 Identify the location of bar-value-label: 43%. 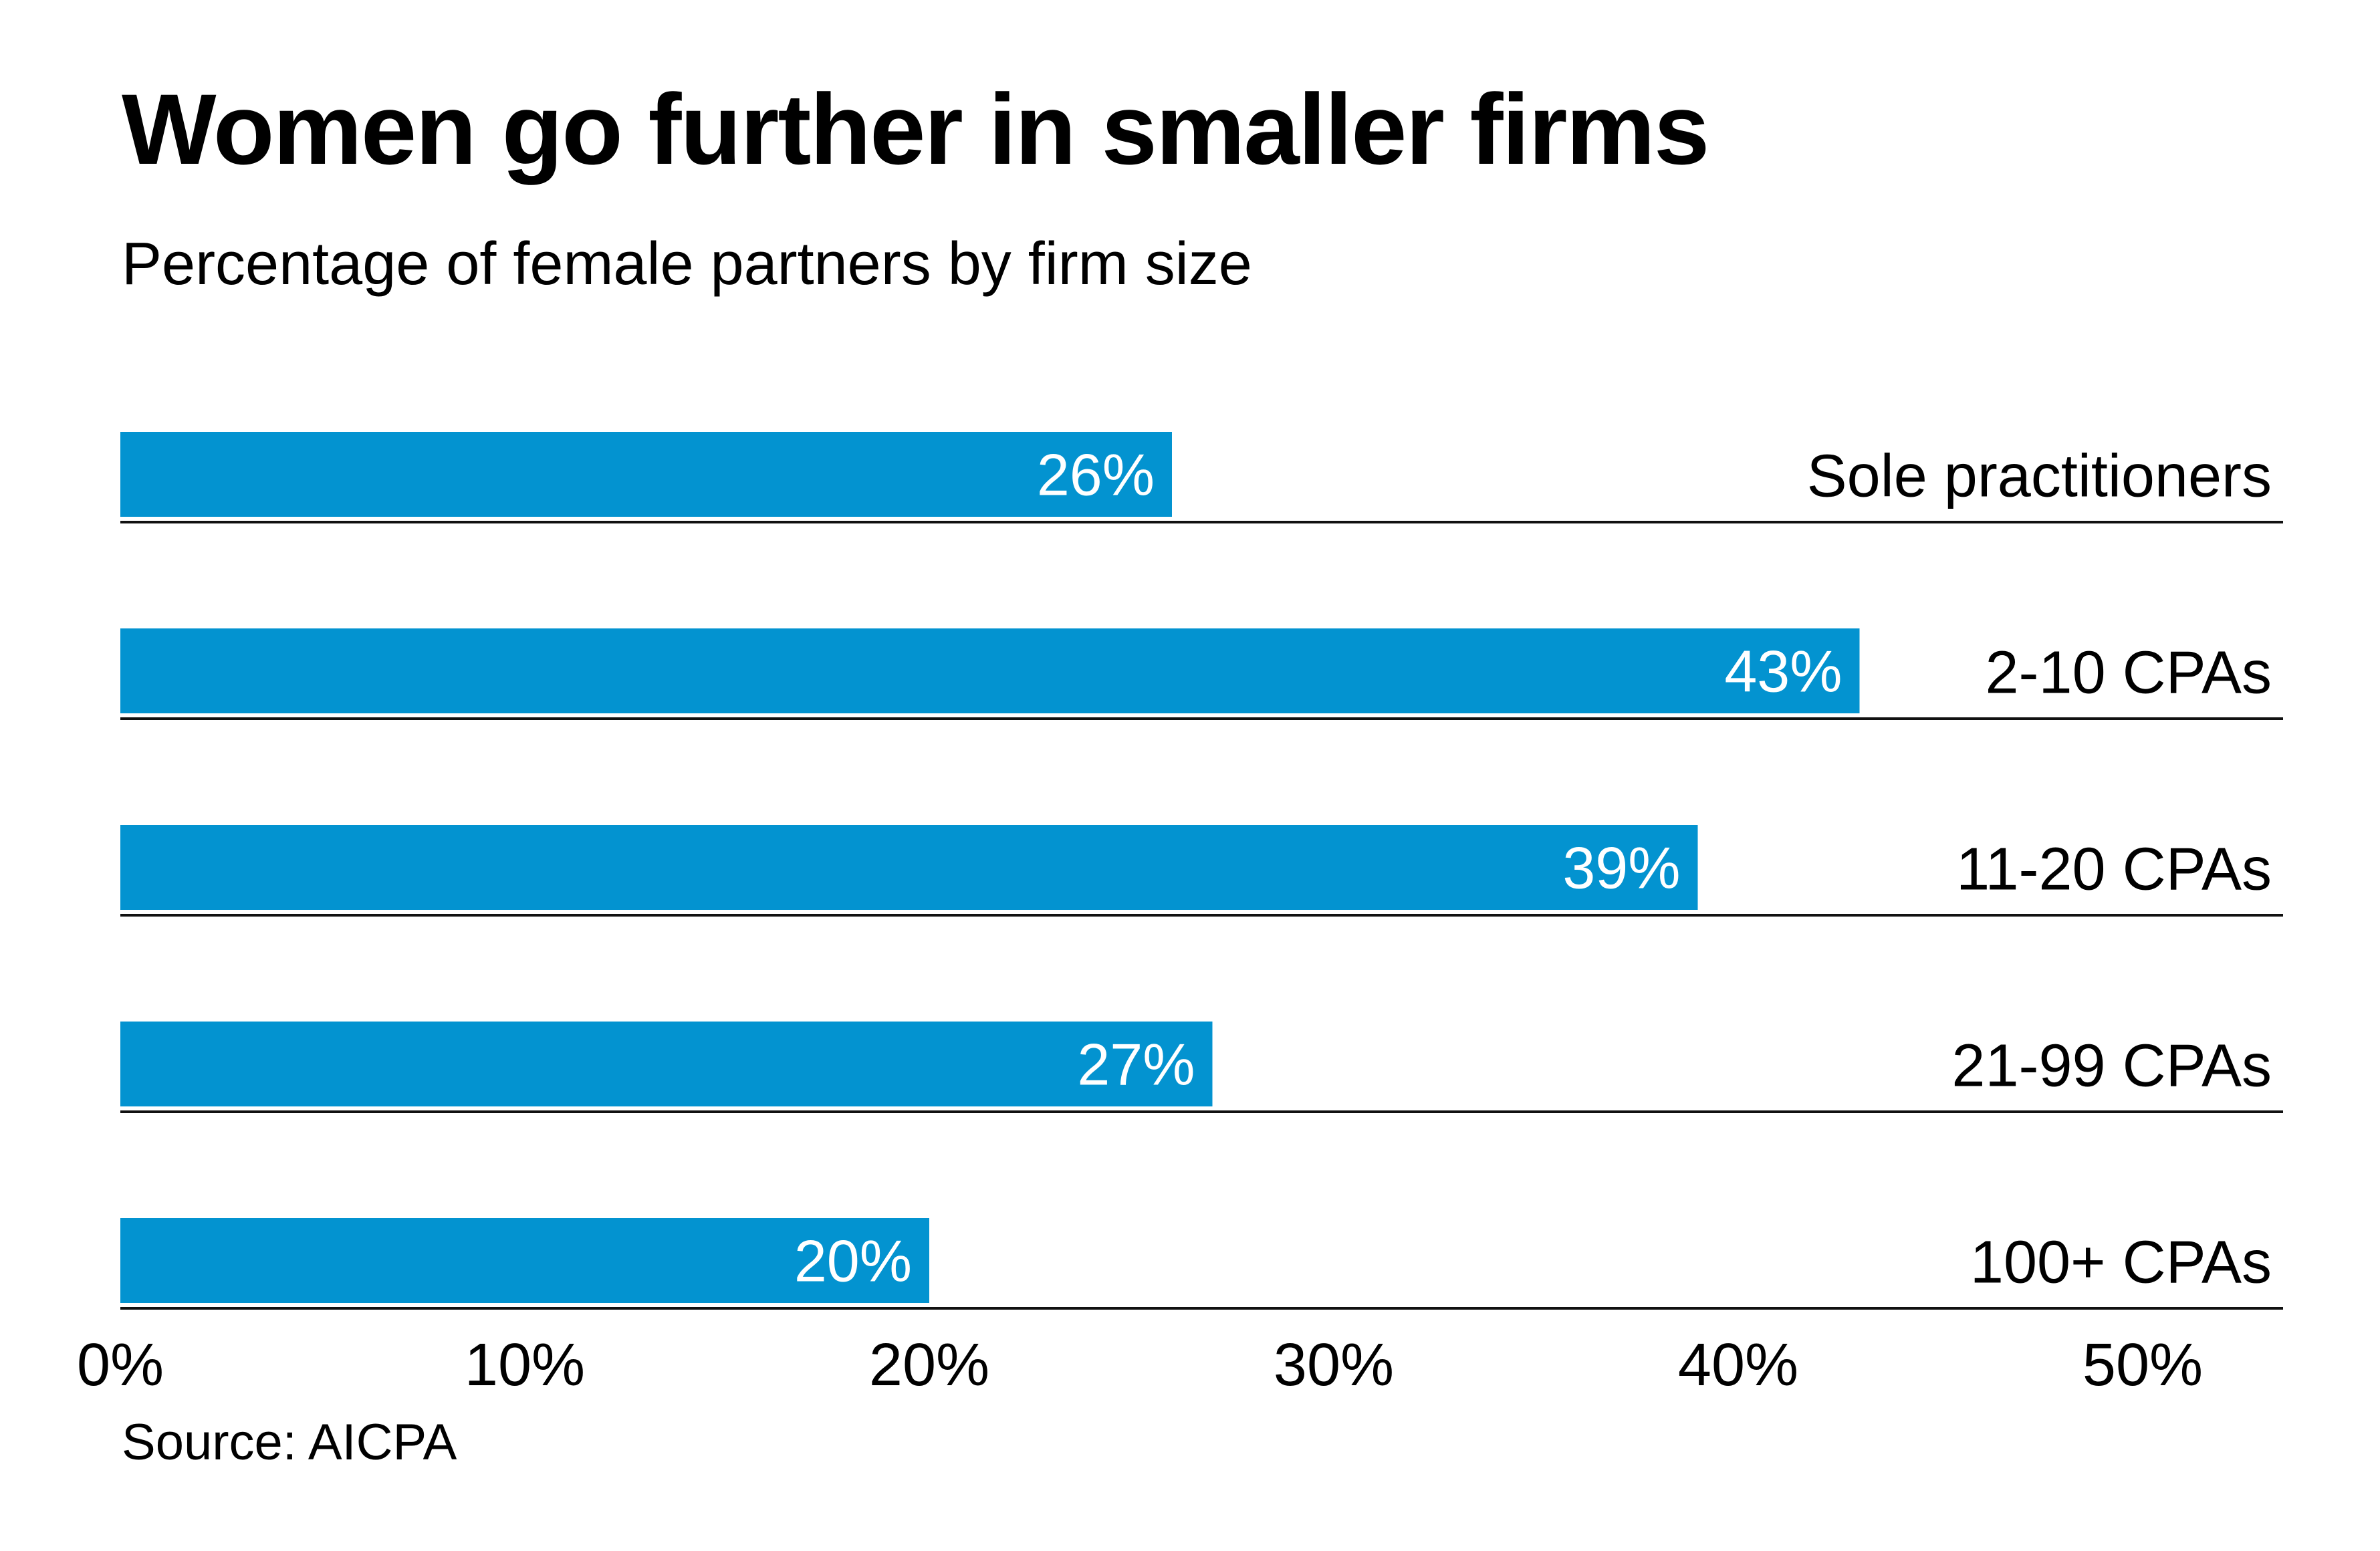
(1783, 671).